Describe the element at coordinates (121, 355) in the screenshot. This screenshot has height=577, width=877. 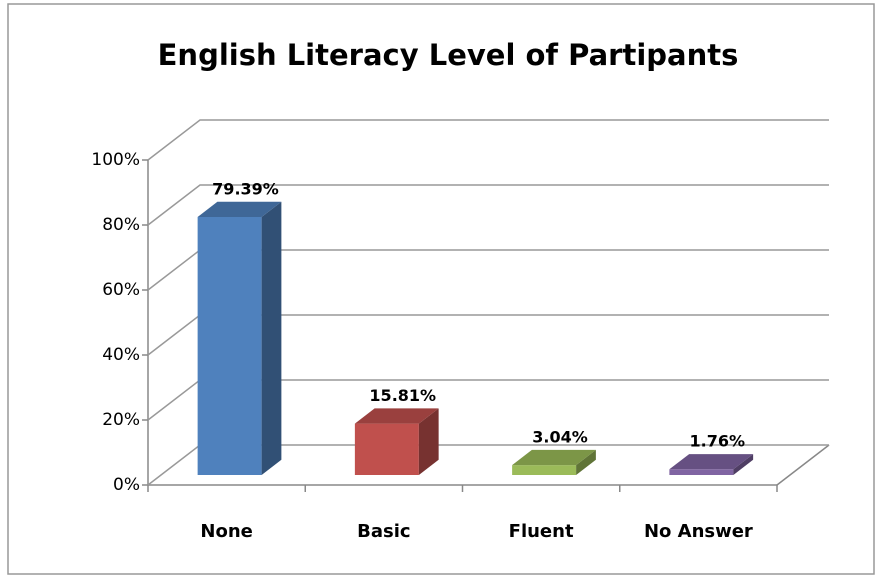
I see `y-tick-label: 40%` at that location.